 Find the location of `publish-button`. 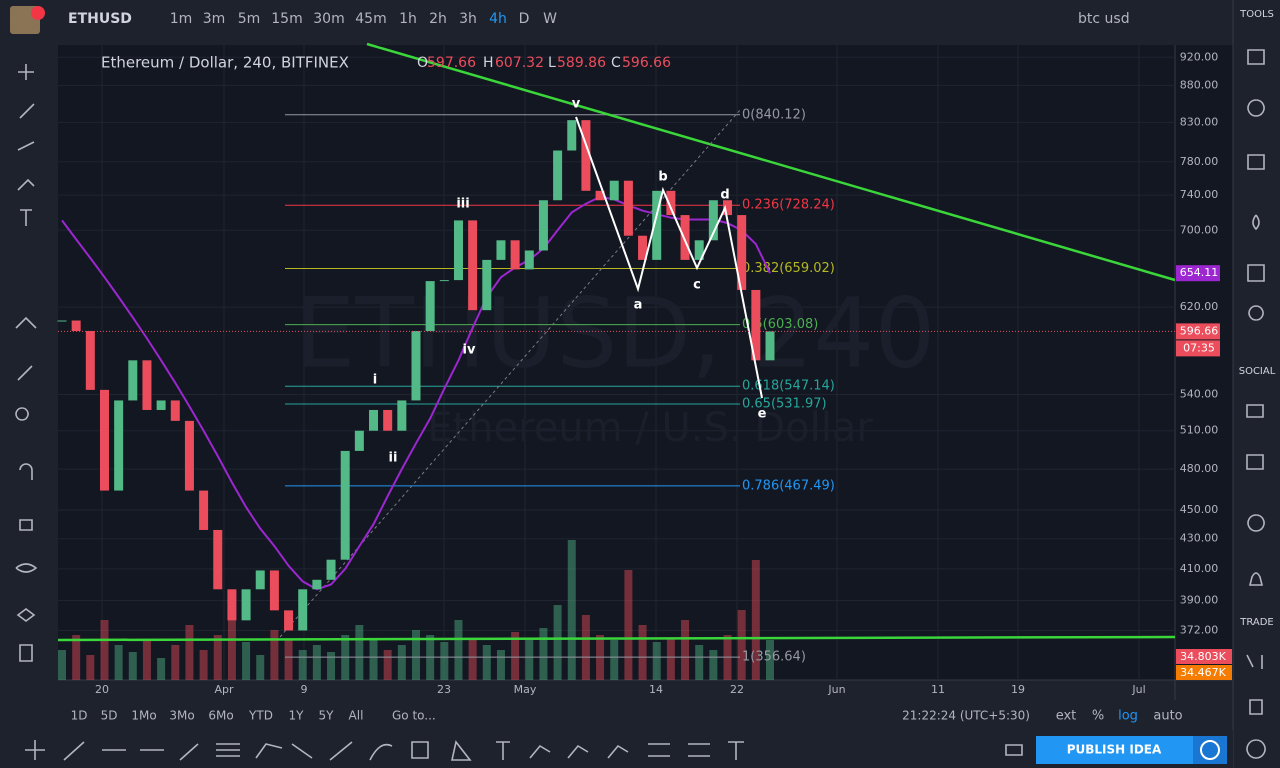

publish-button is located at coordinates (1114, 750).